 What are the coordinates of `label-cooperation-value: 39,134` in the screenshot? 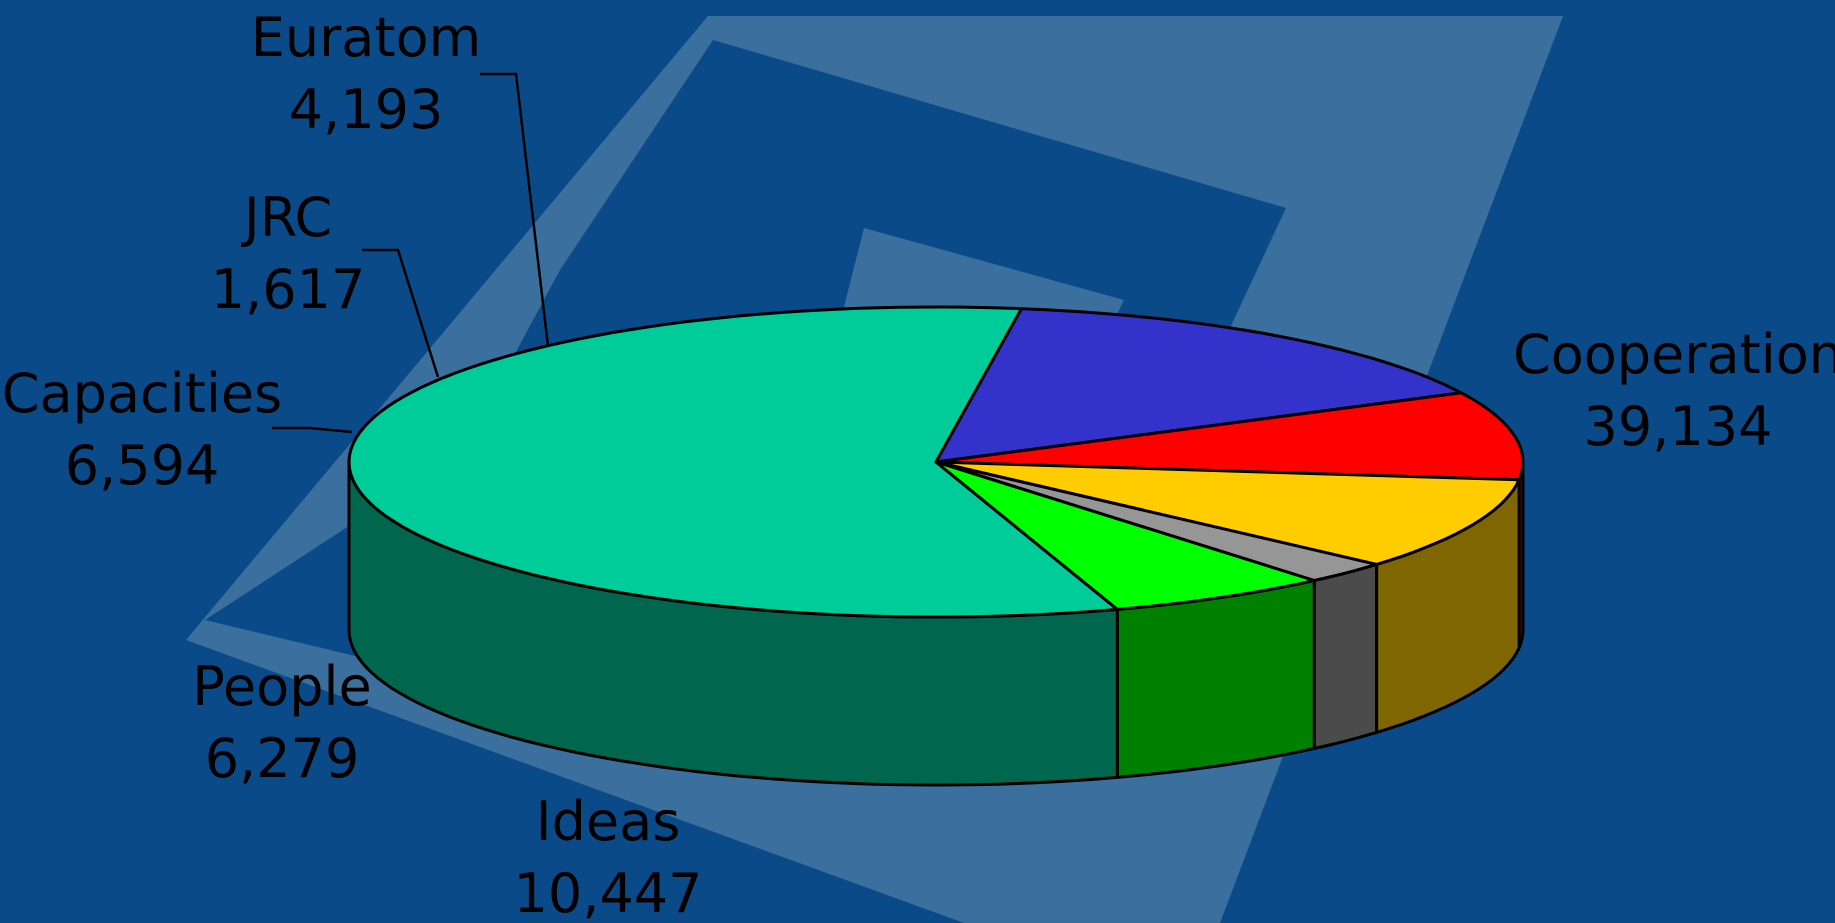 It's located at (1678, 426).